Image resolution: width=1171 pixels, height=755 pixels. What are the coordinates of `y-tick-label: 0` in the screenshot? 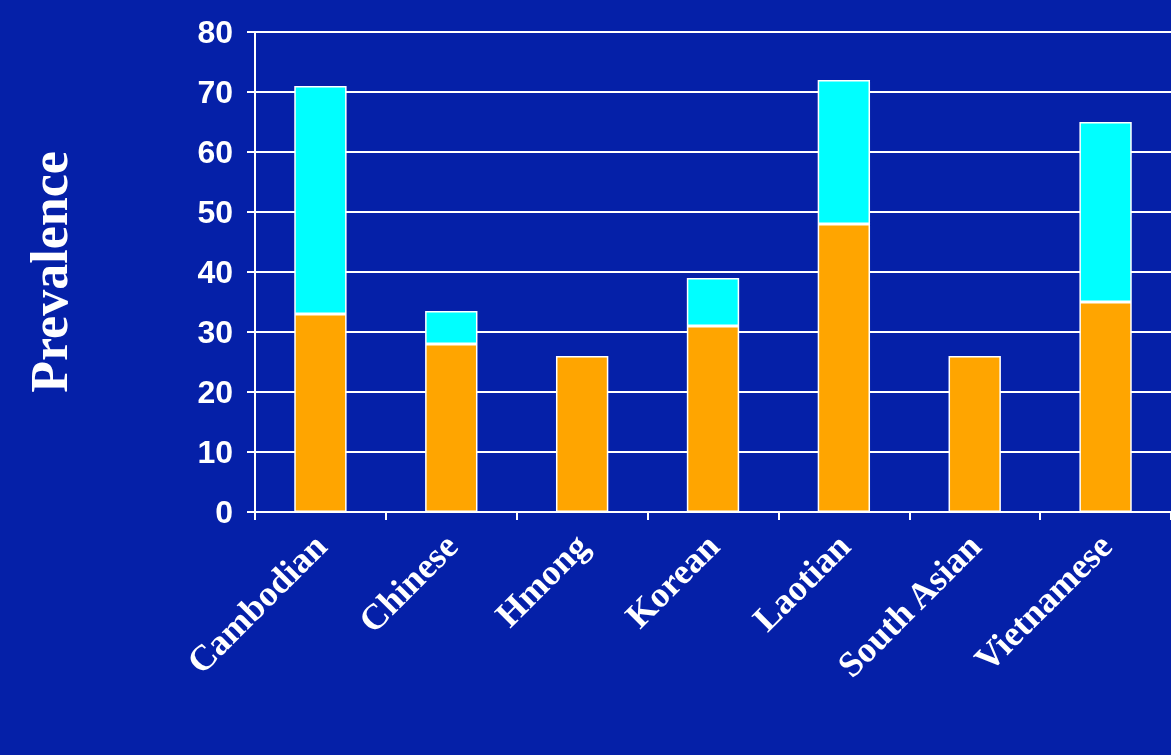 It's located at (224, 512).